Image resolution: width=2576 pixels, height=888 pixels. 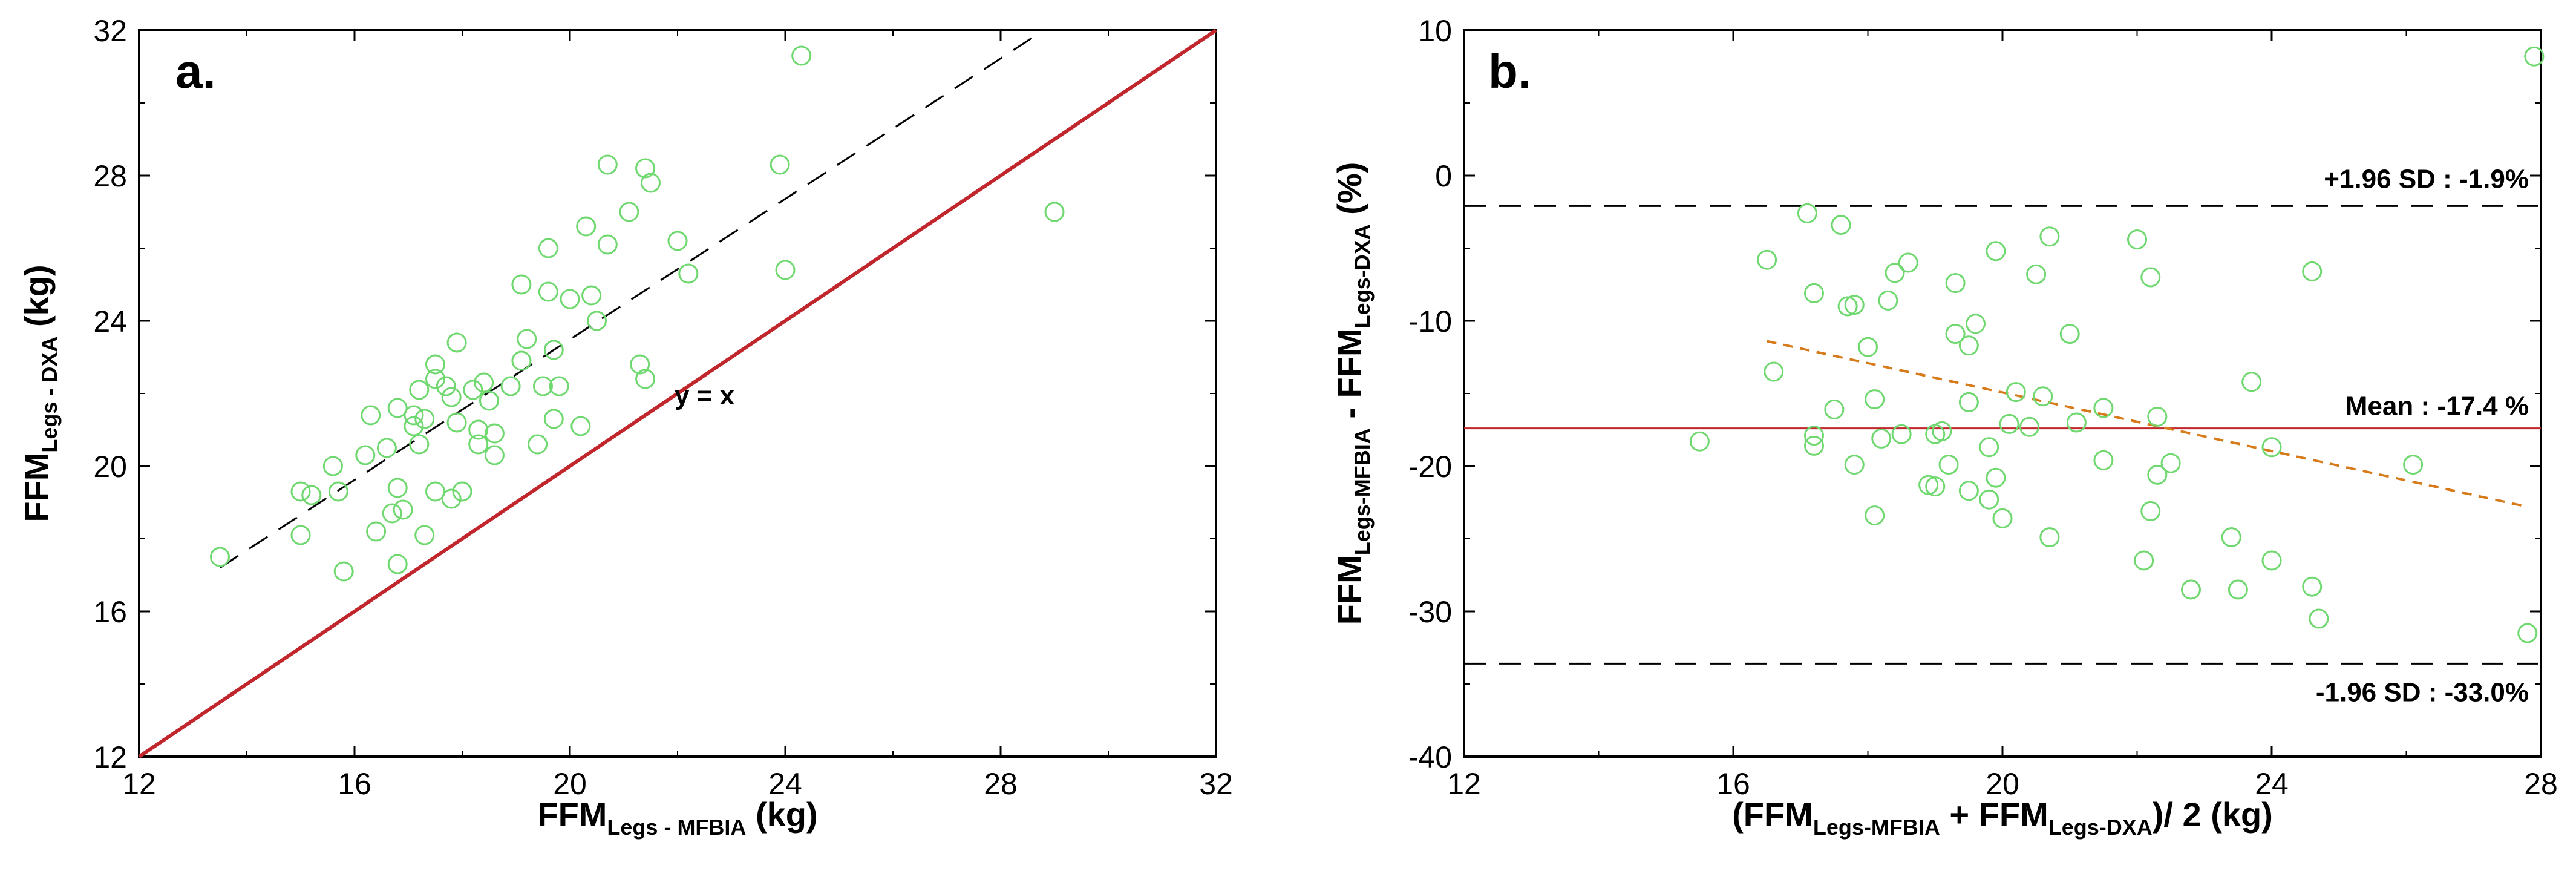 I want to click on x-axis-label-b: (FFMLegs-MFBIA + FFMLegs-DXA)/ 2 (kg), so click(x=2002, y=817).